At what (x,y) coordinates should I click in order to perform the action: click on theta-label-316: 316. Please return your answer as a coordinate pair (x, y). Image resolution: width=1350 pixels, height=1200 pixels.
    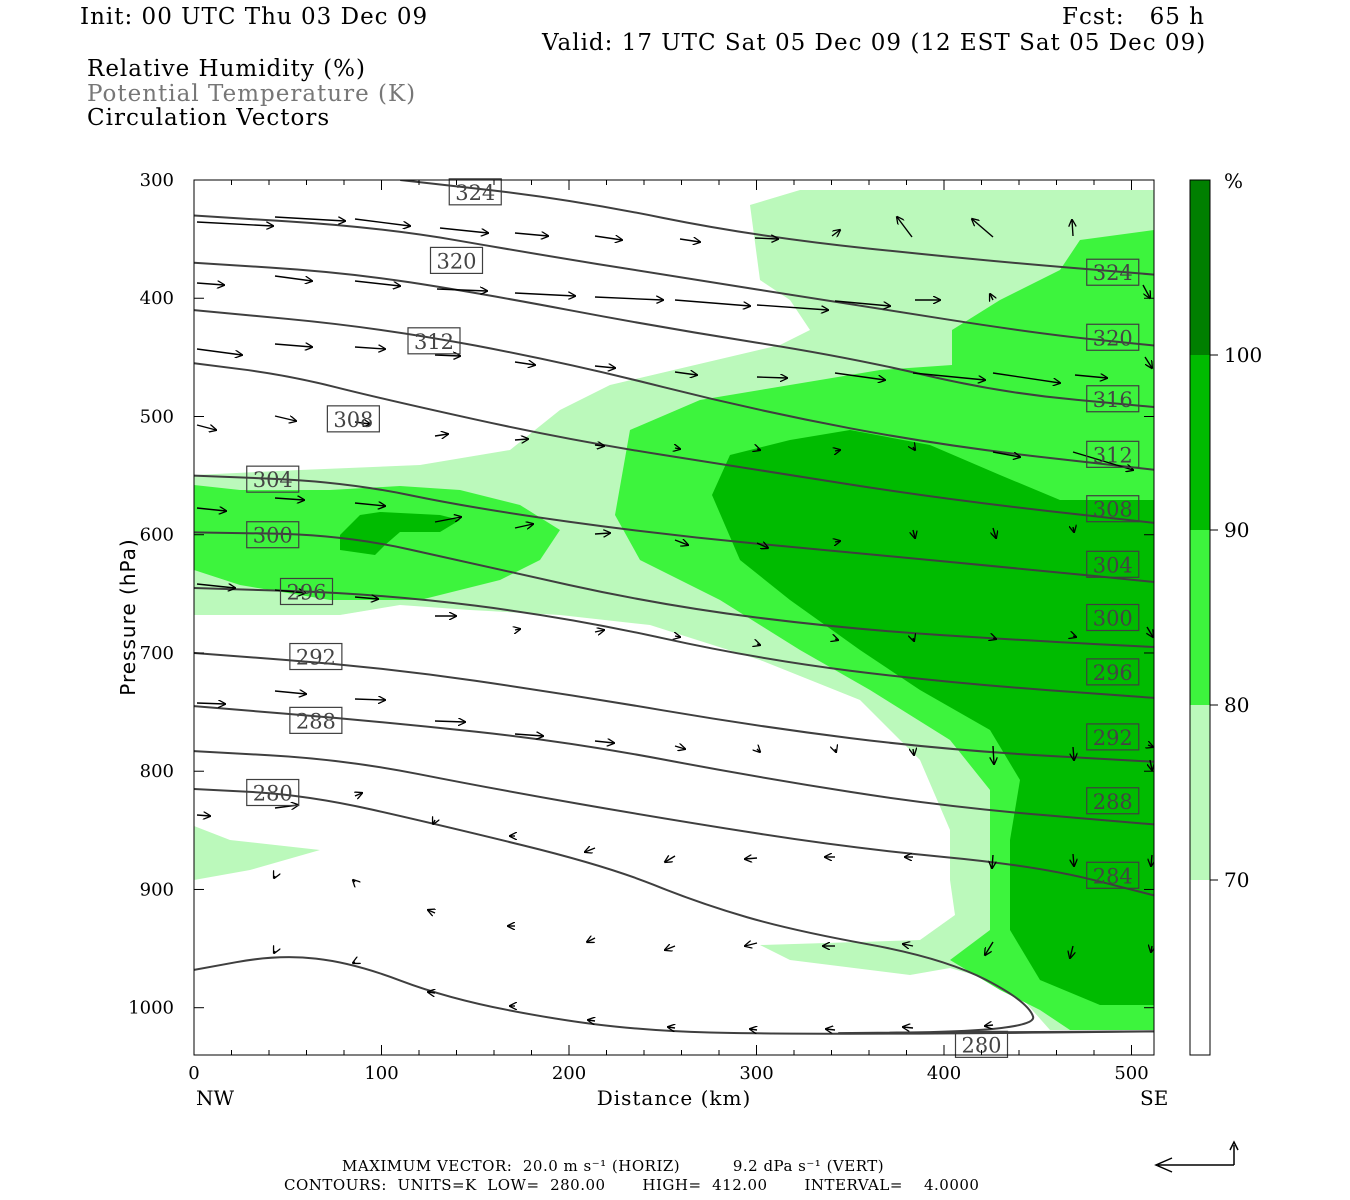
    Looking at the image, I should click on (1113, 399).